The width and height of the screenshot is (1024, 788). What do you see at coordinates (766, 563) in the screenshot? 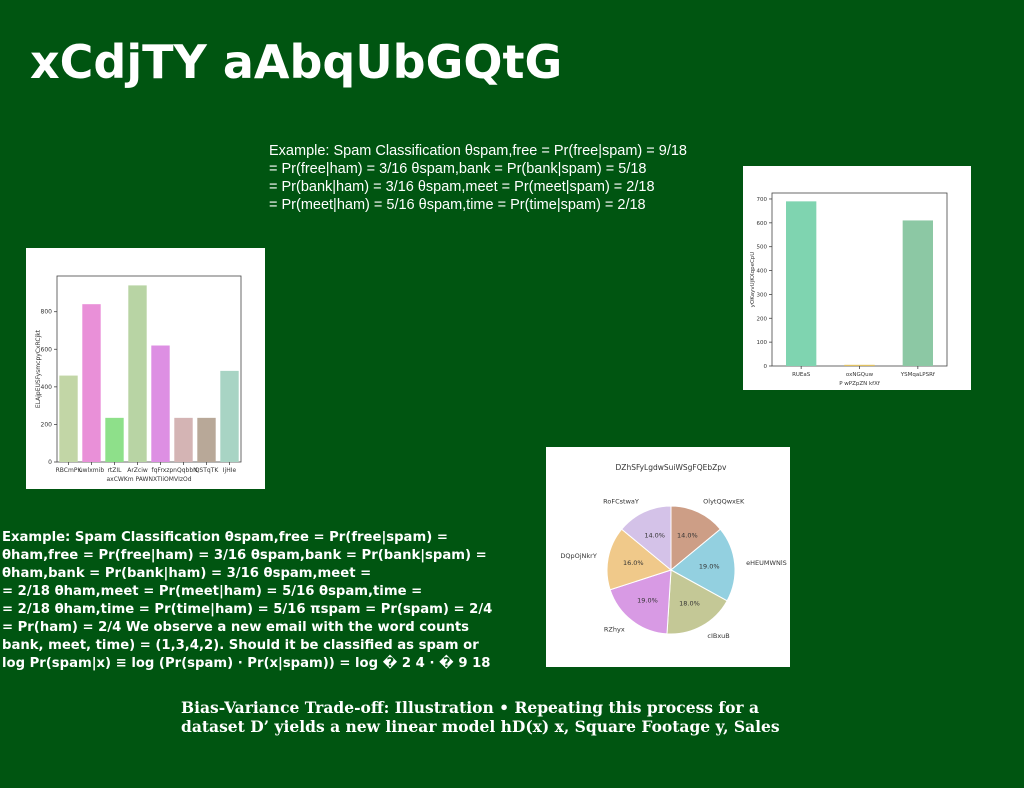
I see `pie-slice-label: eHEUMWNlS` at bounding box center [766, 563].